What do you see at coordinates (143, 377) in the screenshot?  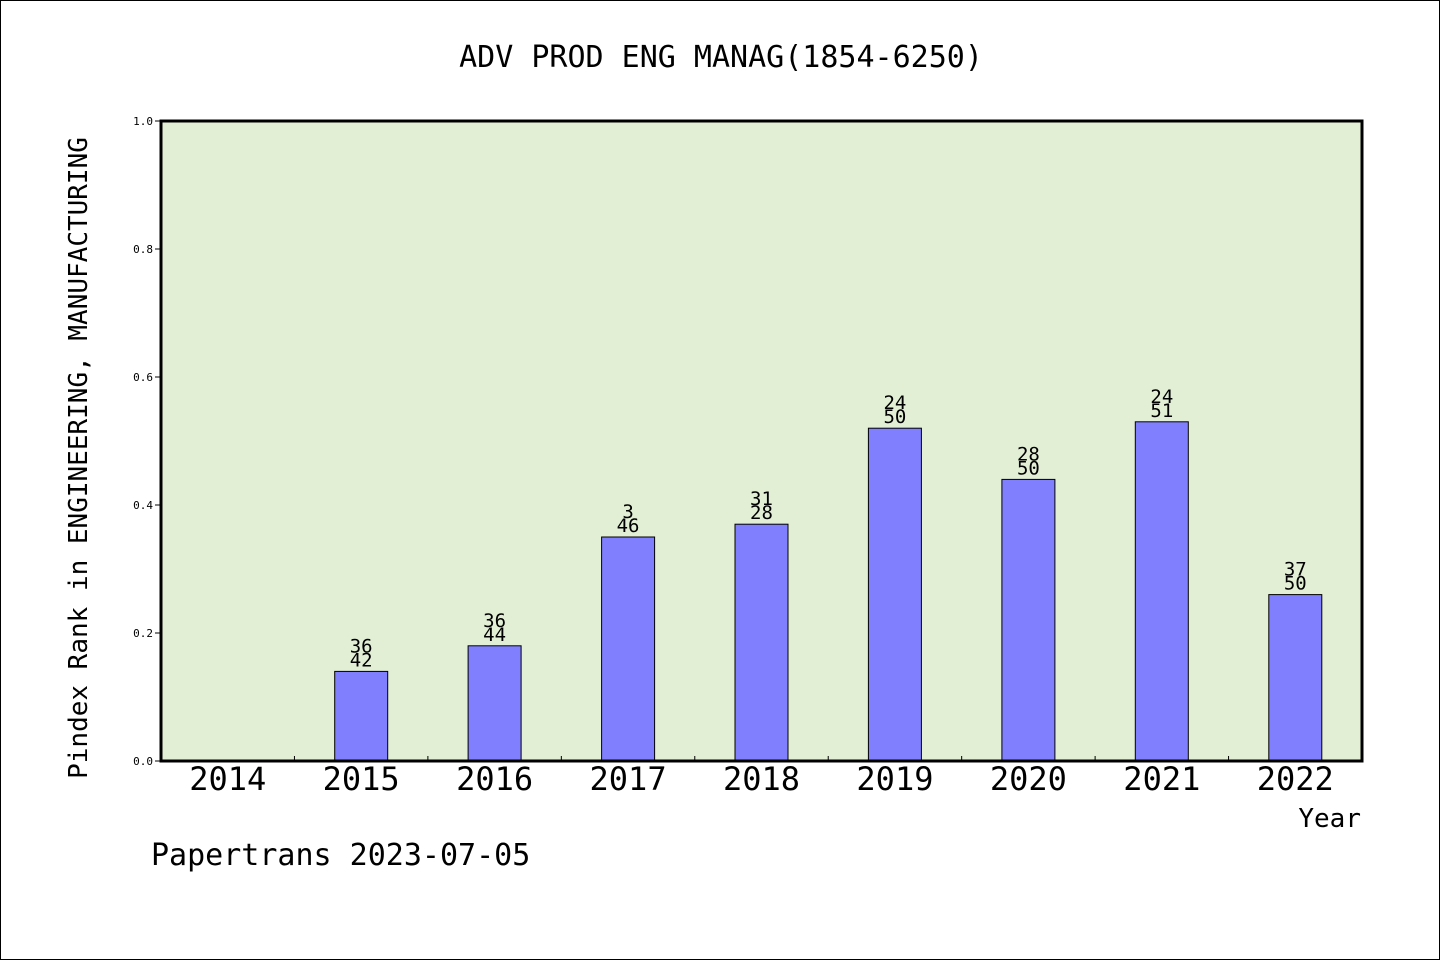 I see `y-tick-label: 0.6` at bounding box center [143, 377].